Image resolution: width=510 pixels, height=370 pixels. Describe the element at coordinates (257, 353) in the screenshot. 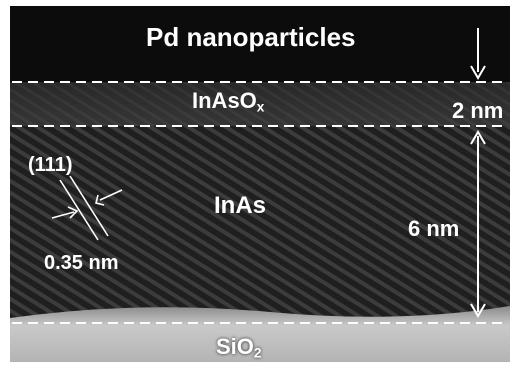

I see `sio2-subscript: 2` at that location.